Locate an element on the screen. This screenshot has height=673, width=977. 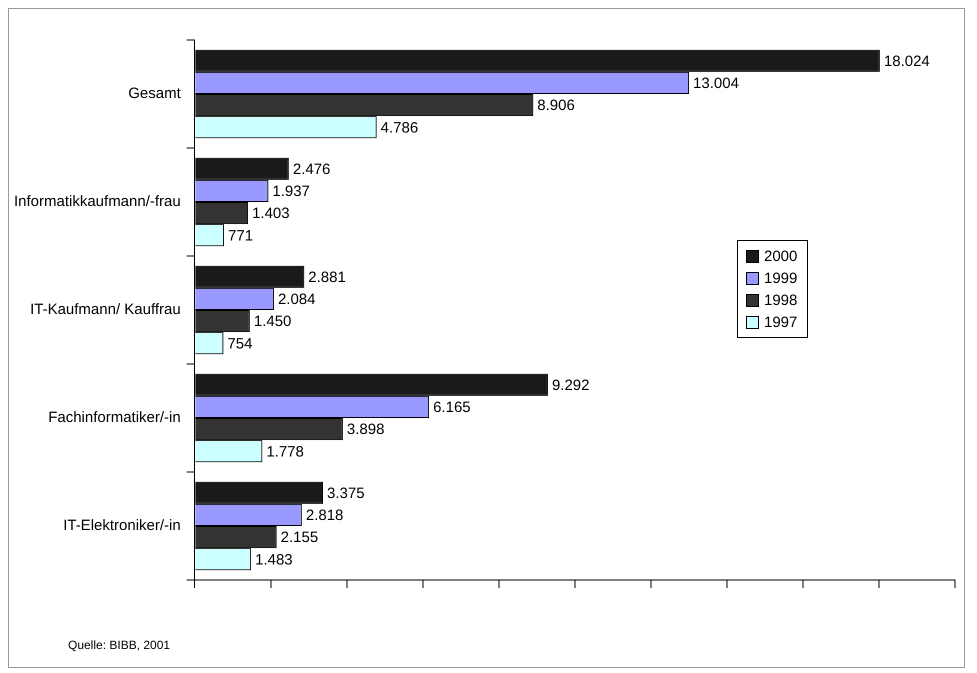
data-label: 13.004 is located at coordinates (716, 83).